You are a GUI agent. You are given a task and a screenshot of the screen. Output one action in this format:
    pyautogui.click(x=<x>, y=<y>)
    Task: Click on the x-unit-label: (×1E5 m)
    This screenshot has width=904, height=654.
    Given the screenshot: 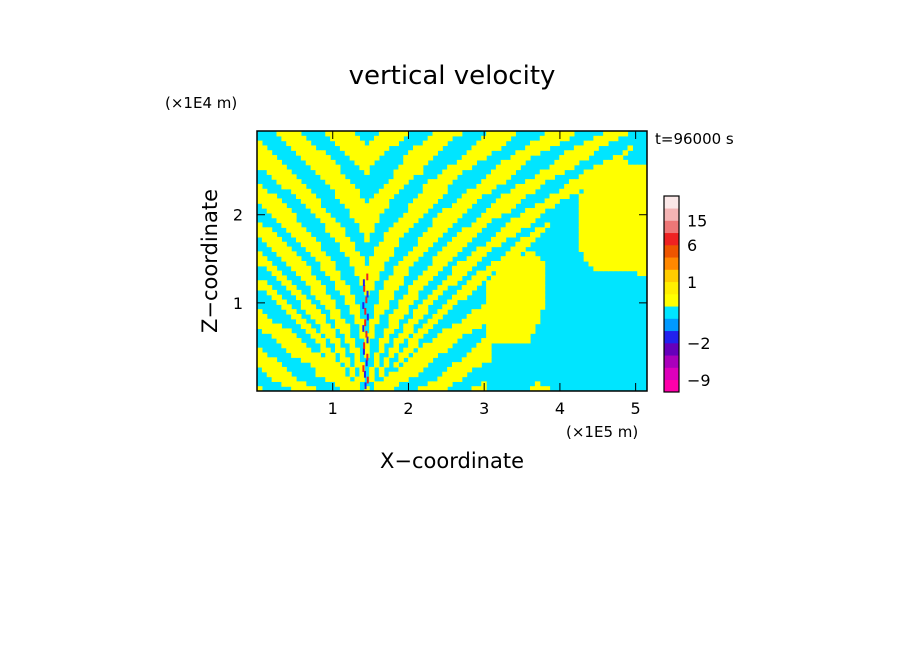 What is the action you would take?
    pyautogui.click(x=602, y=432)
    